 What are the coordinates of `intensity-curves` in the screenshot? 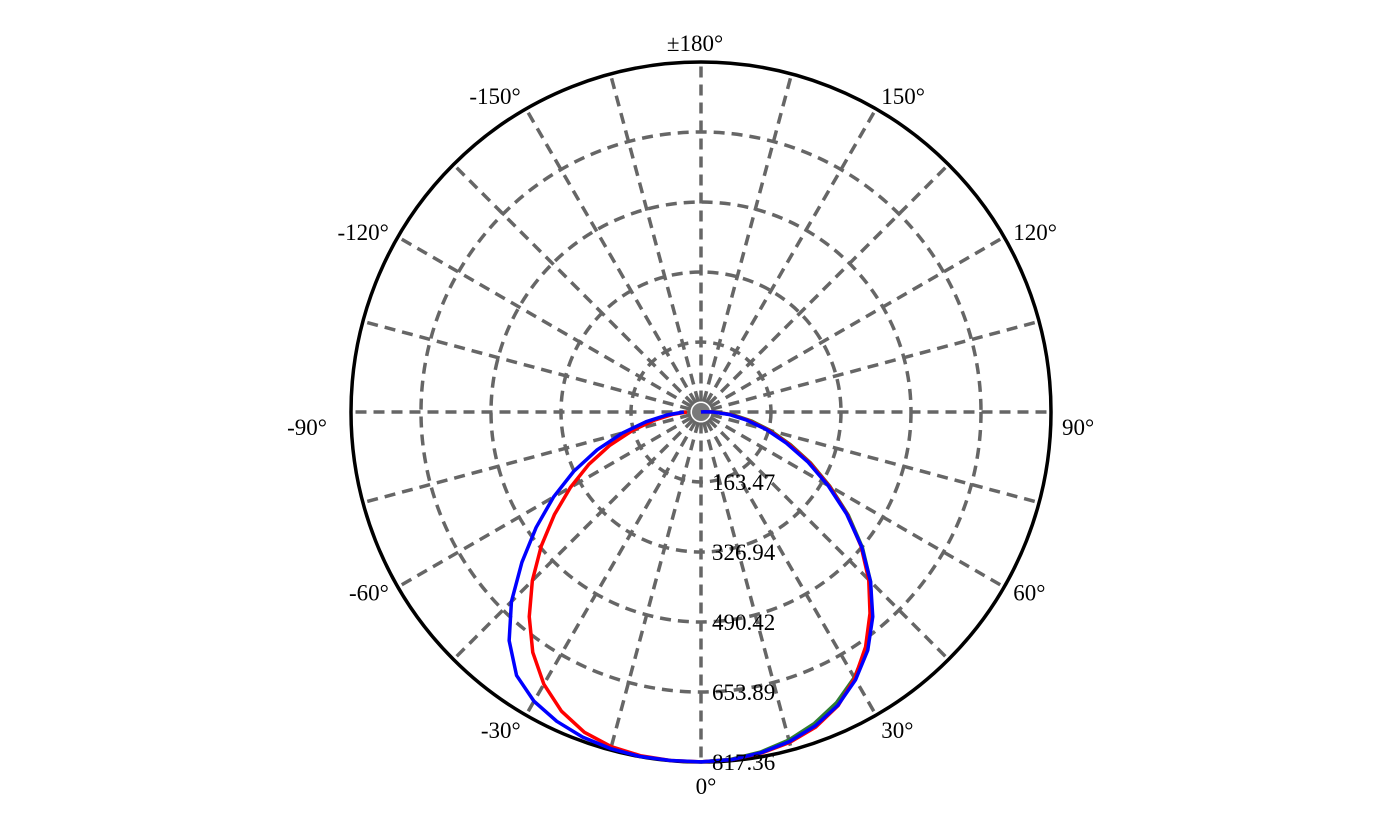 It's located at (691, 587).